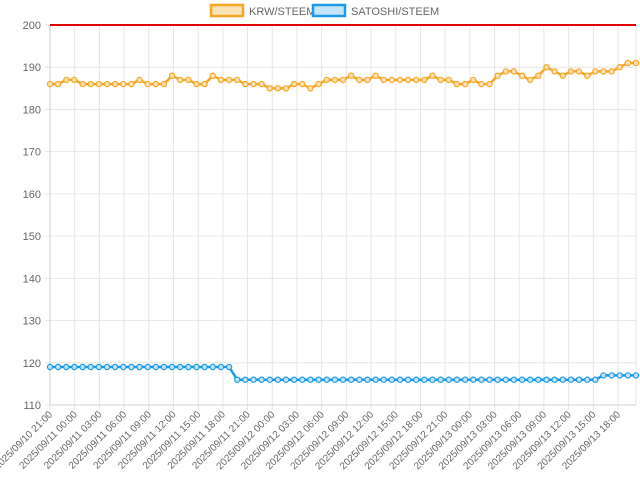 Image resolution: width=640 pixels, height=480 pixels. Describe the element at coordinates (395, 12) in the screenshot. I see `legend-label: SATOSHI/STEEM` at that location.